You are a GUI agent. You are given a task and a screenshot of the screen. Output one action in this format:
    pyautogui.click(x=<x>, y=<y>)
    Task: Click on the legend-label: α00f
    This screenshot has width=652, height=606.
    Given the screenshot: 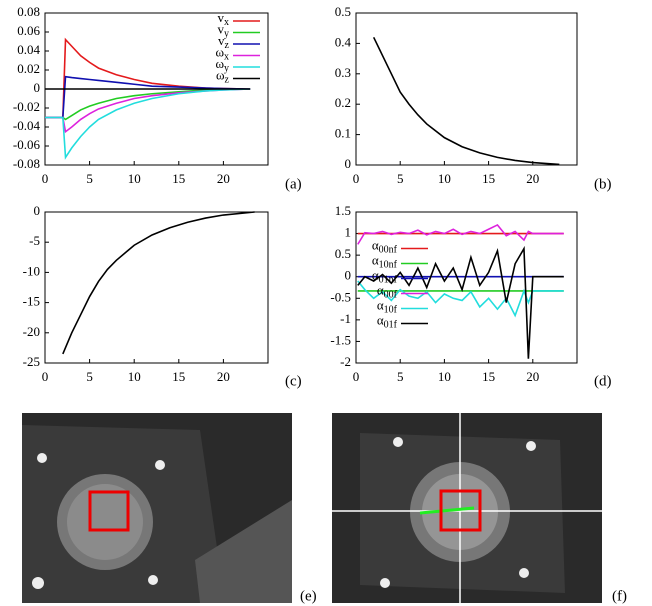 What is the action you would take?
    pyautogui.click(x=387, y=291)
    